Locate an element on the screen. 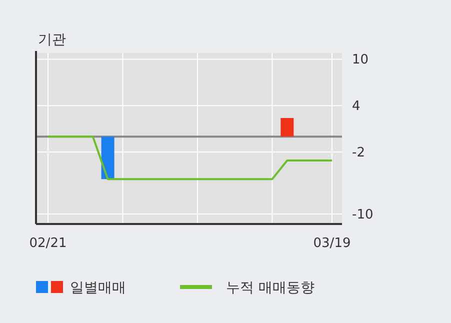 This screenshot has width=451, height=323. x-tick-label: 02/21 is located at coordinates (48, 243).